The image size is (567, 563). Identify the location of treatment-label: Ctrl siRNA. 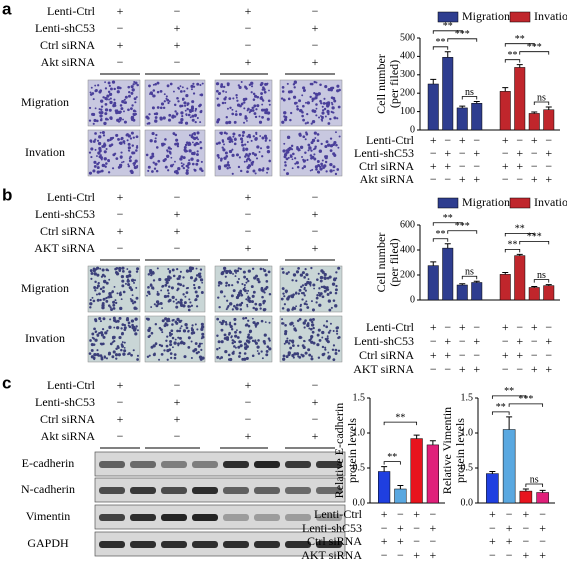
(67, 419).